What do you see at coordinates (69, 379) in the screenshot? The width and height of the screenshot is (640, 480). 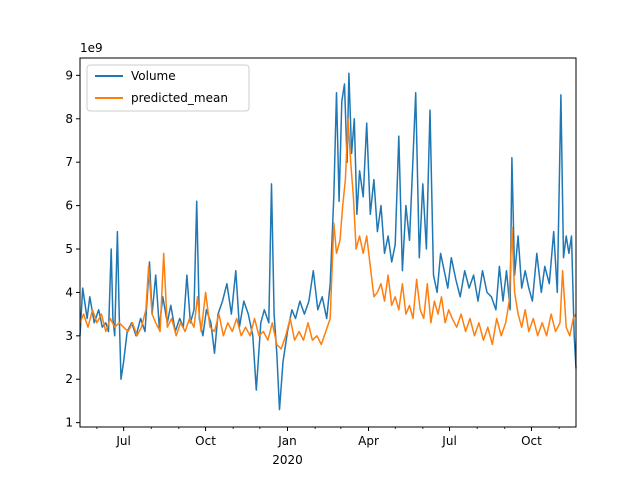 I see `y-tick-label: 2` at bounding box center [69, 379].